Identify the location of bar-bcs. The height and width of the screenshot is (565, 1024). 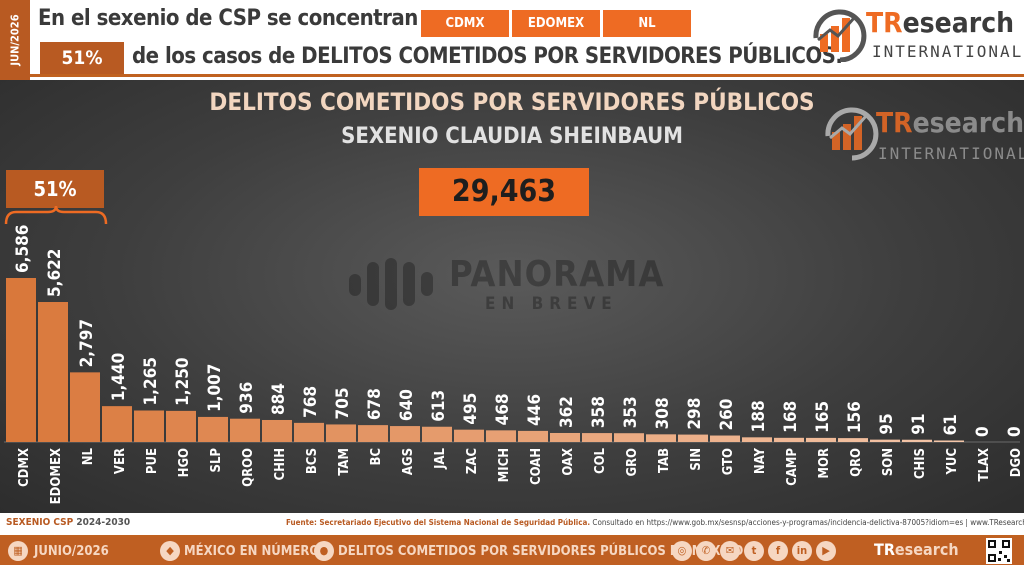
(309, 432).